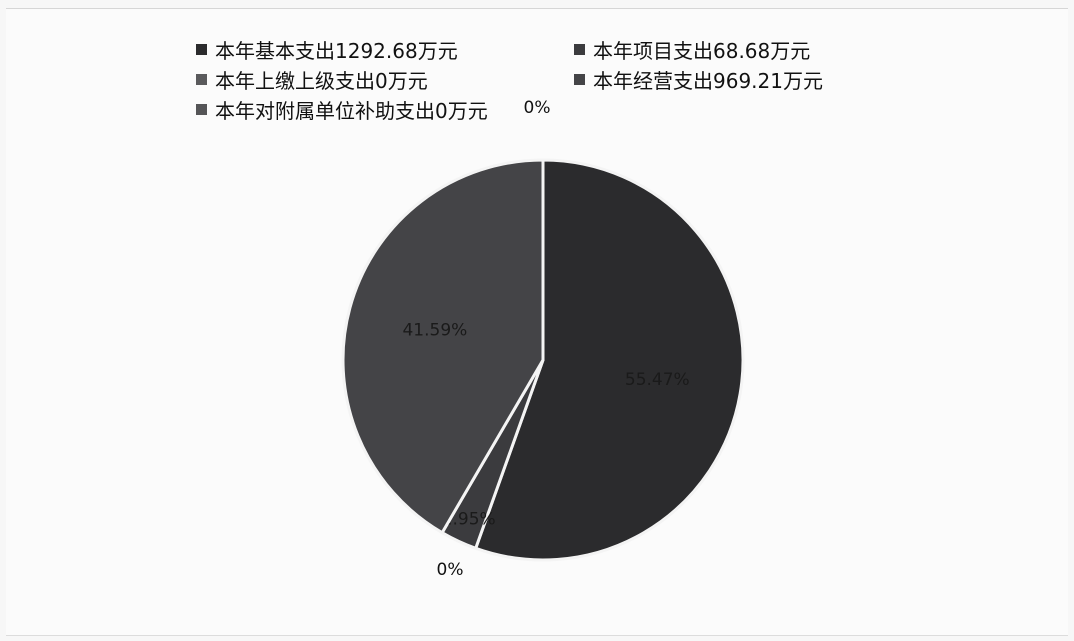 Image resolution: width=1074 pixels, height=641 pixels. Describe the element at coordinates (657, 380) in the screenshot. I see `slice-data-label: 55.47%` at that location.